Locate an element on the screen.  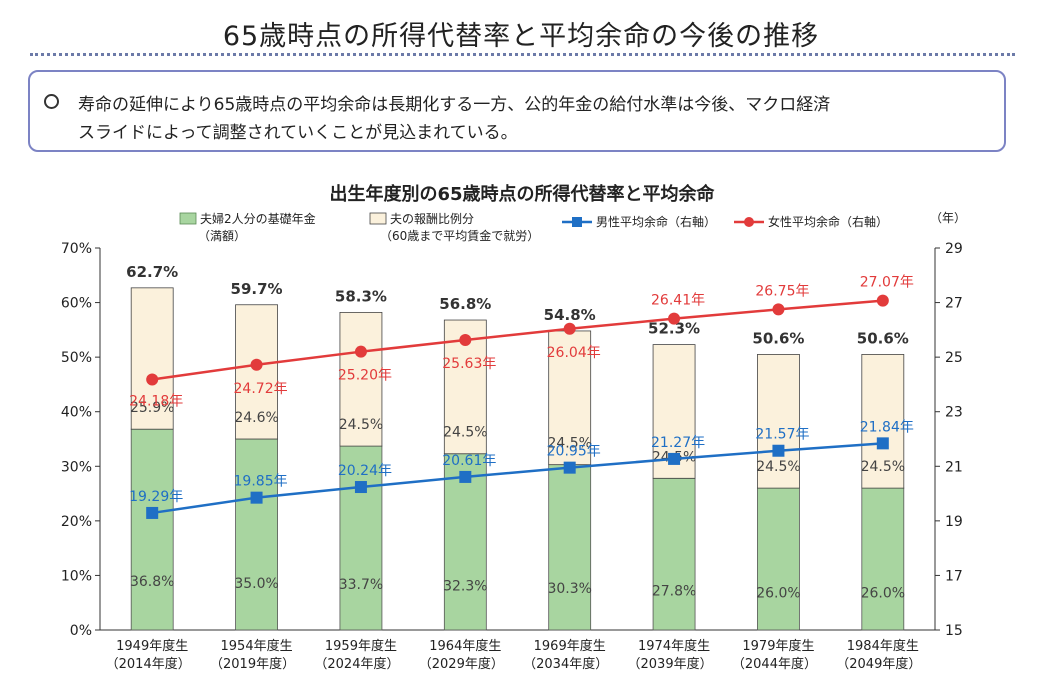
category-label: 1954年度生 is located at coordinates (257, 646).